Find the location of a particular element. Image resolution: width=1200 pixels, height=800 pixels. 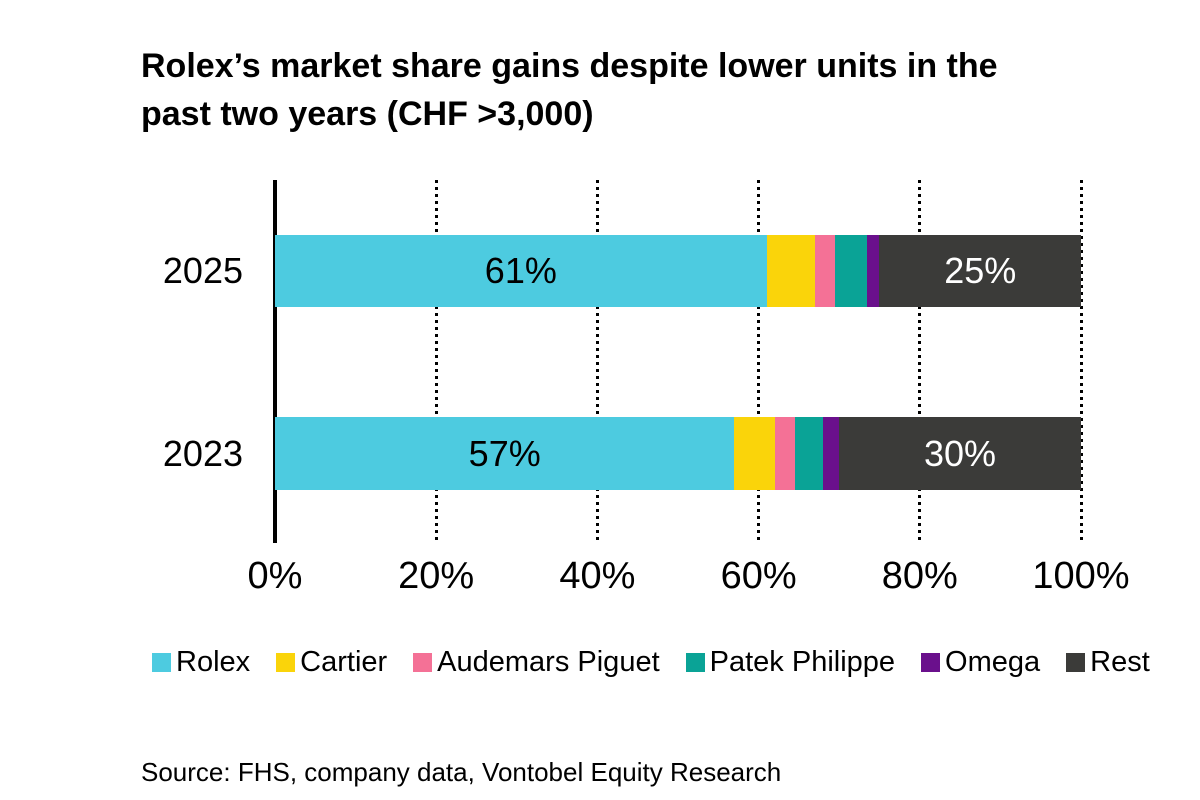

legend-label-patek-philippe: Patek Philippe is located at coordinates (802, 662).